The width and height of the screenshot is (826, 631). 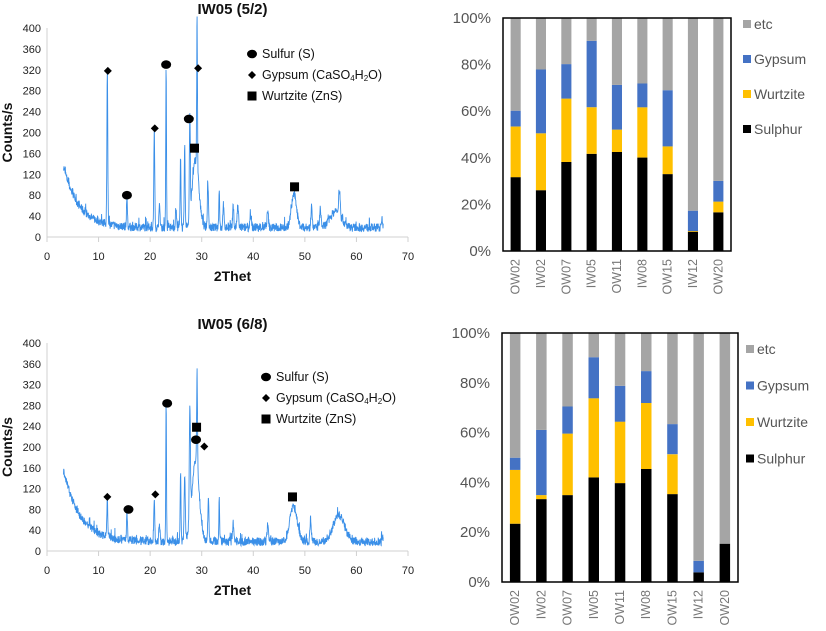 What do you see at coordinates (750, 385) in the screenshot?
I see `legend-swatch-gypsum` at bounding box center [750, 385].